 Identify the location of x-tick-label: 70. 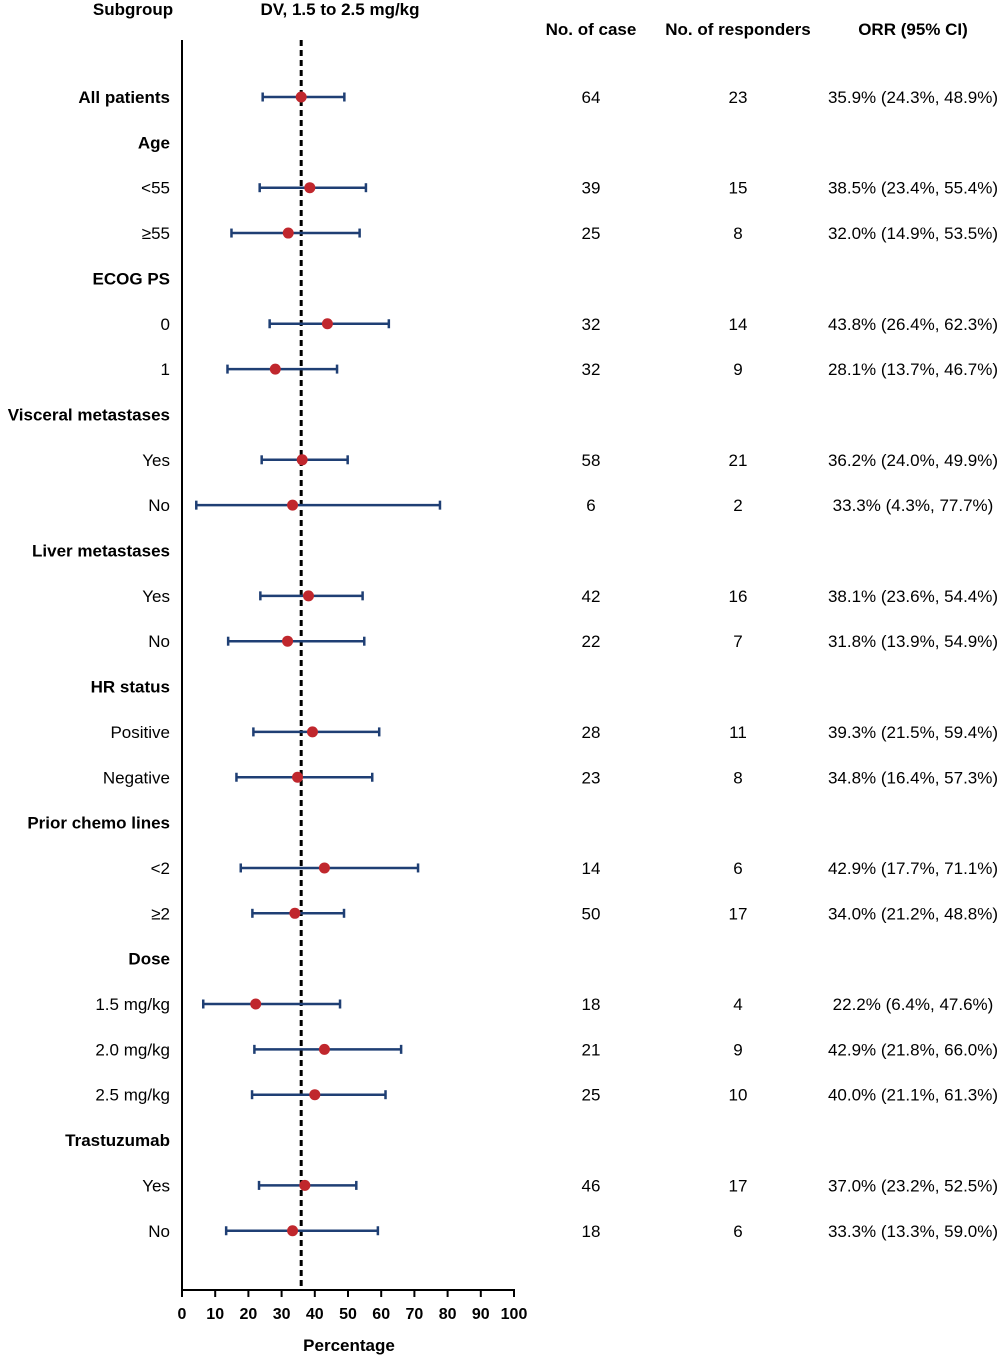
(415, 1314).